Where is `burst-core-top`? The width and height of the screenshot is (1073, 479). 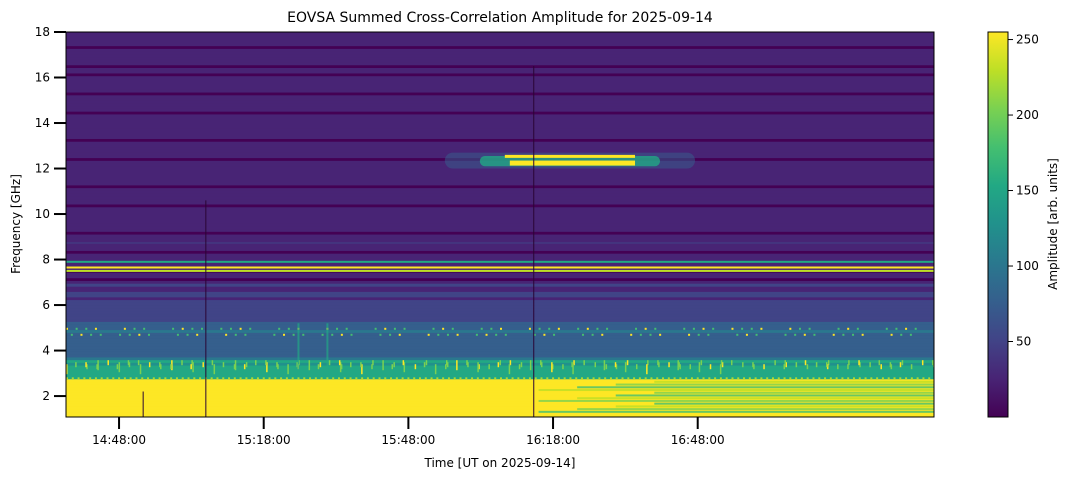 burst-core-top is located at coordinates (570, 156).